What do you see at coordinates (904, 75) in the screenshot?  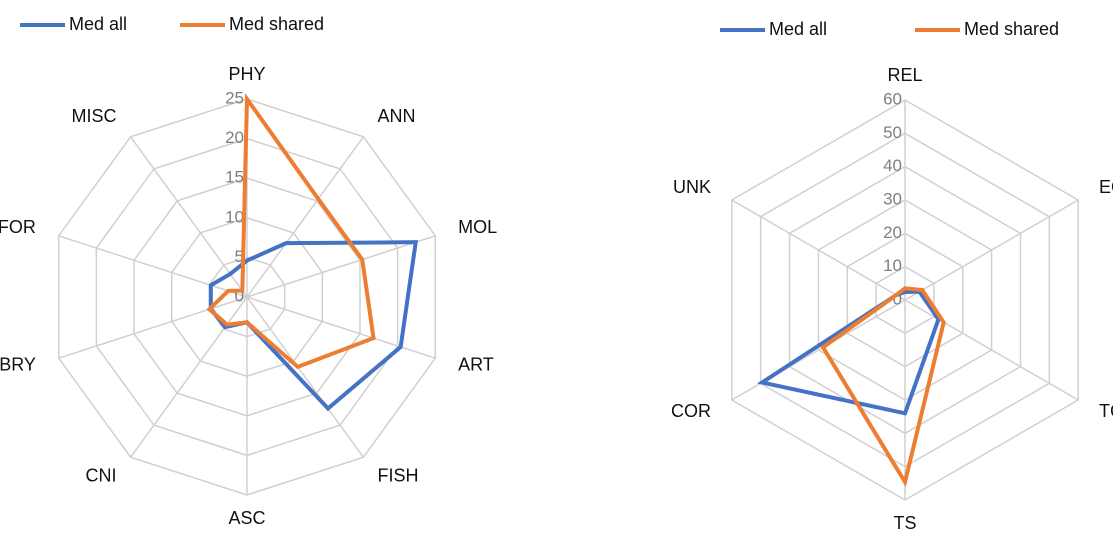 I see `category-label: REL` at bounding box center [904, 75].